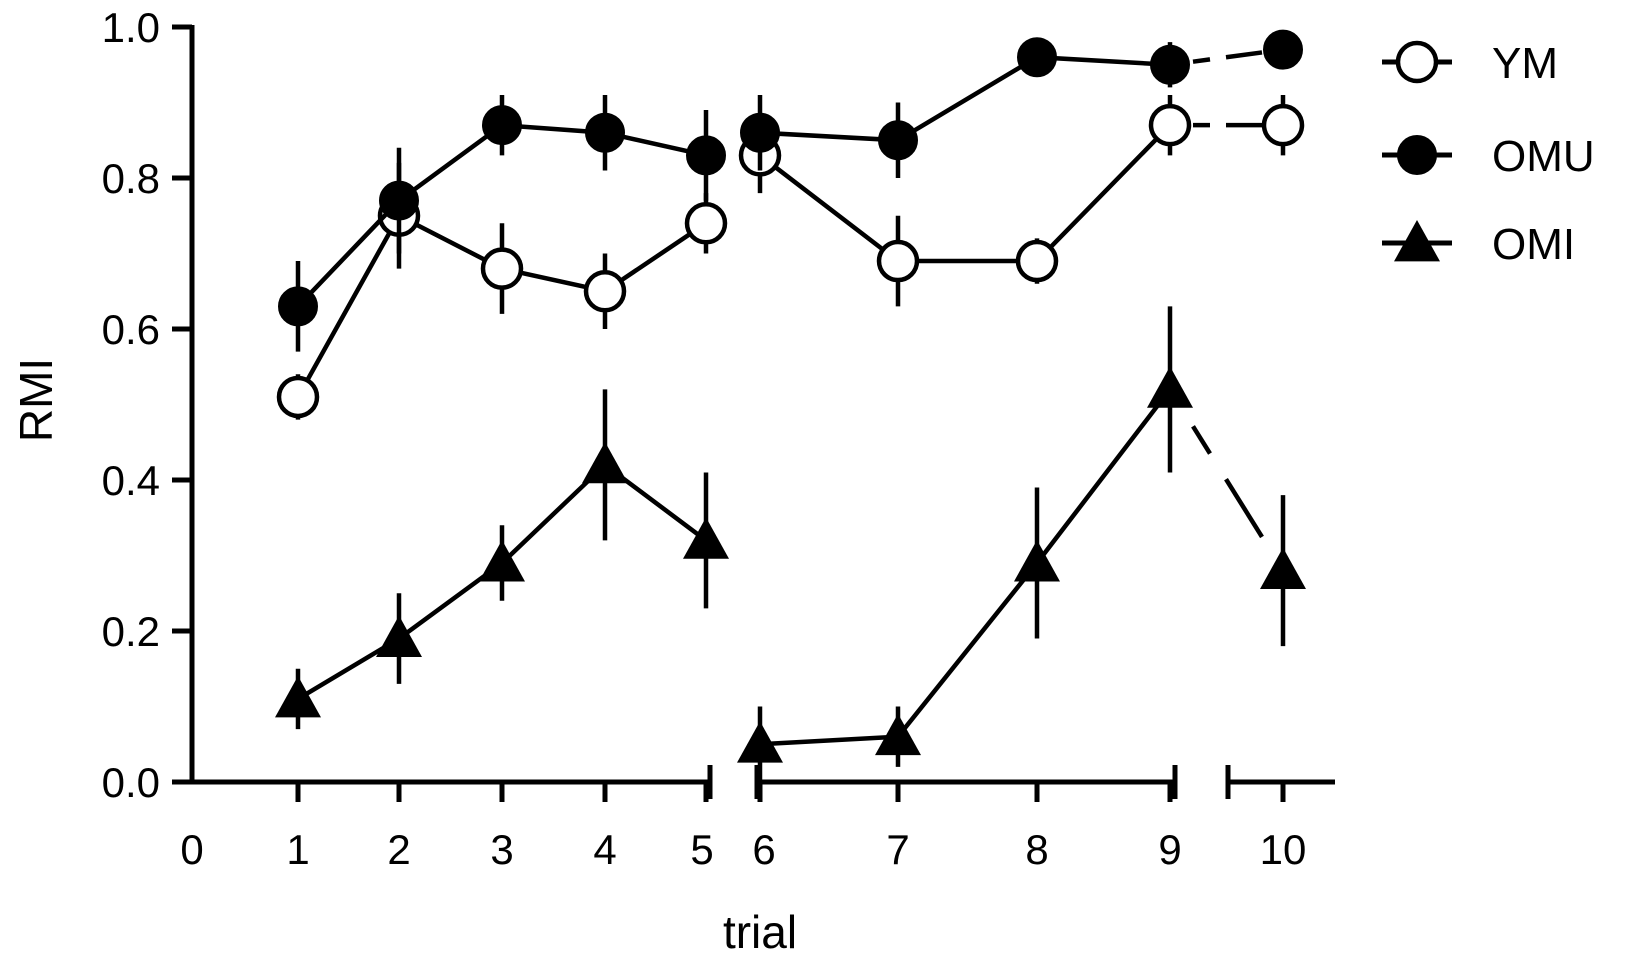 The image size is (1650, 966). Describe the element at coordinates (36, 400) in the screenshot. I see `y-axis-title: RMI` at that location.